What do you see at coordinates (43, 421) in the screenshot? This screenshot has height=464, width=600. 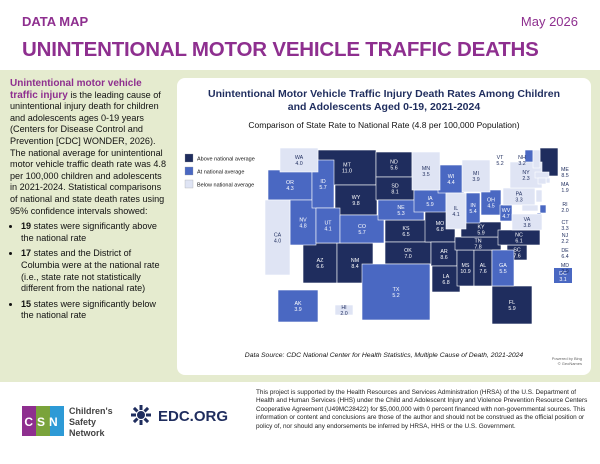 I see `logo-block` at bounding box center [43, 421].